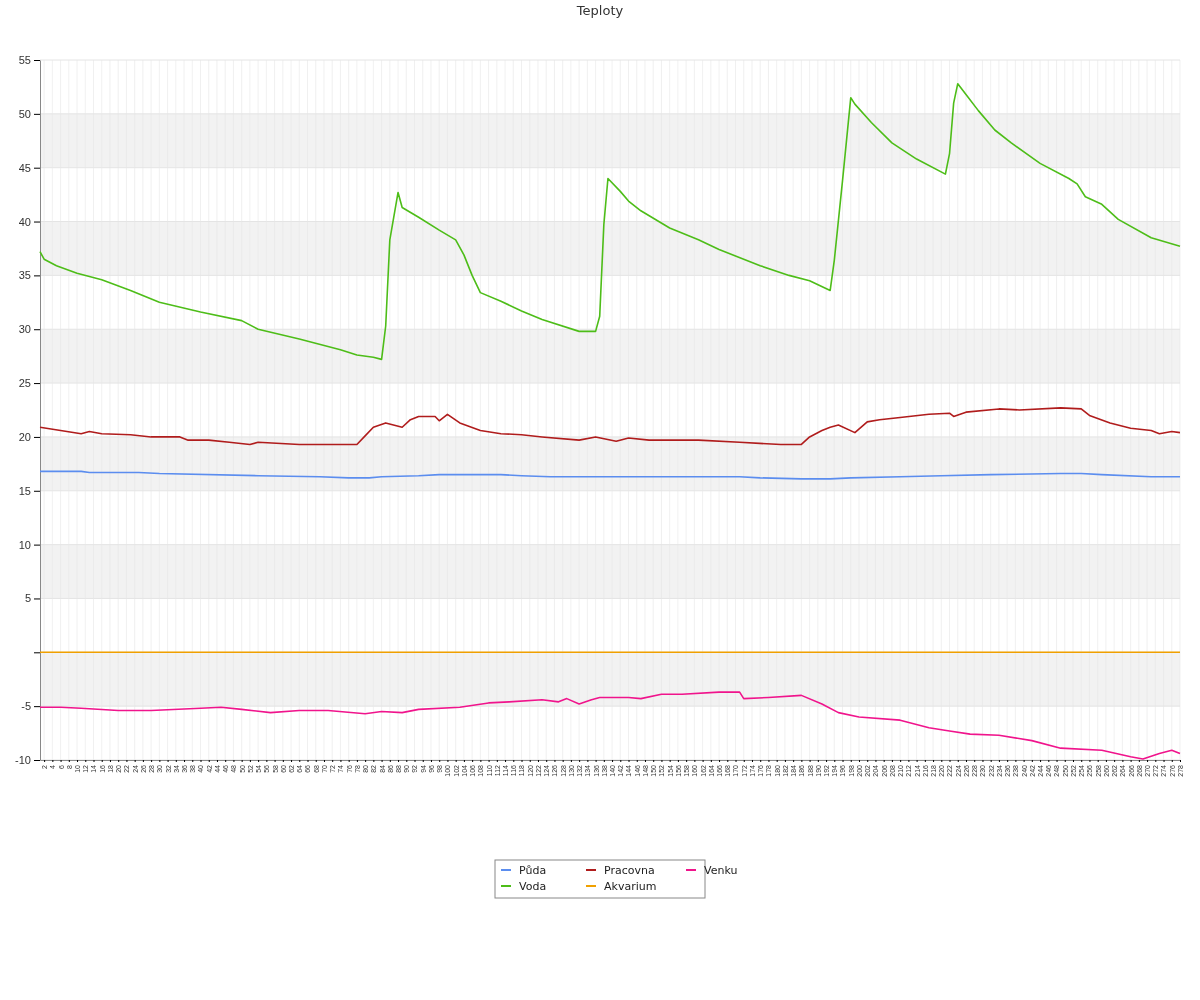 The image size is (1200, 1000). What do you see at coordinates (630, 886) in the screenshot?
I see `legend-label: Akvarium` at bounding box center [630, 886].